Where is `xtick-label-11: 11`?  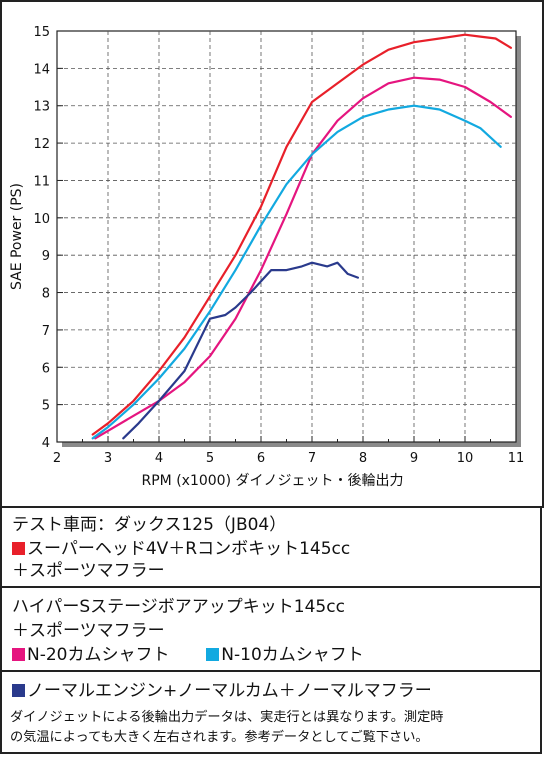 xtick-label-11: 11 is located at coordinates (516, 458).